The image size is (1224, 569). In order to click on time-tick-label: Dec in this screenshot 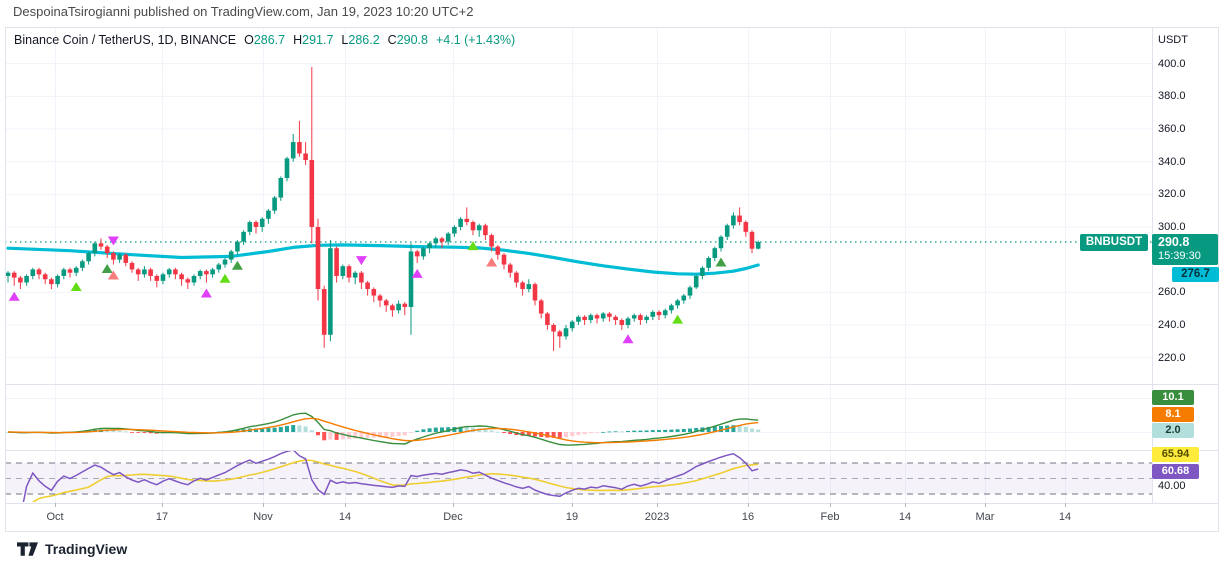, I will do `click(453, 517)`.